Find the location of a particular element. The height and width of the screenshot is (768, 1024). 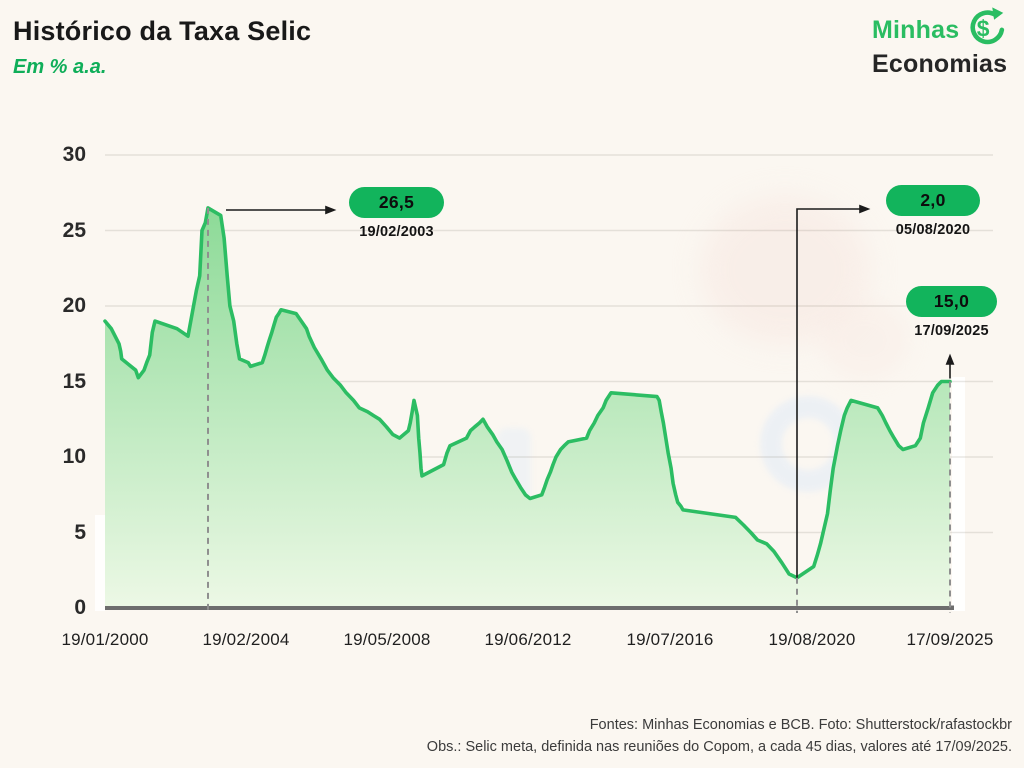

annotation-date: 05/08/2020 is located at coordinates (933, 230).